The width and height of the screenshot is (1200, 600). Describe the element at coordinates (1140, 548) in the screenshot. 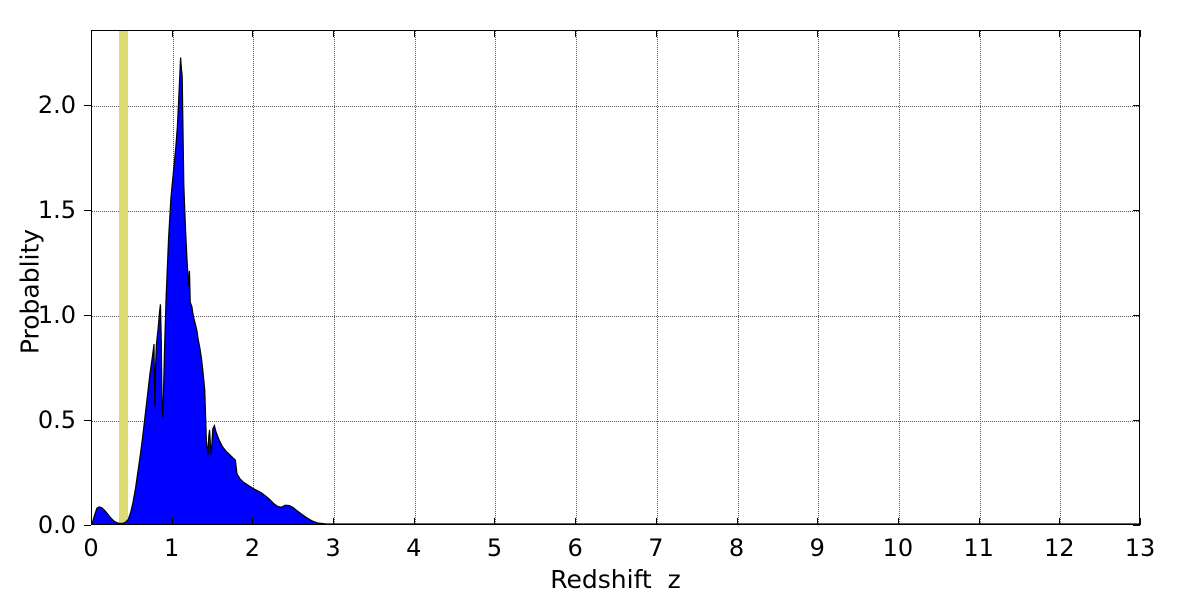

I see `x-tick-label-13: 13` at that location.